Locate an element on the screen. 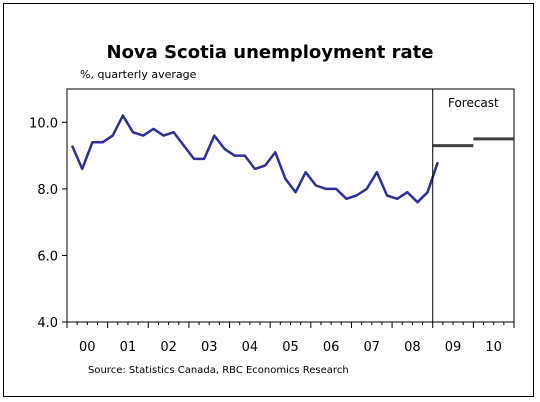  x-tick-label: 07 is located at coordinates (371, 347).